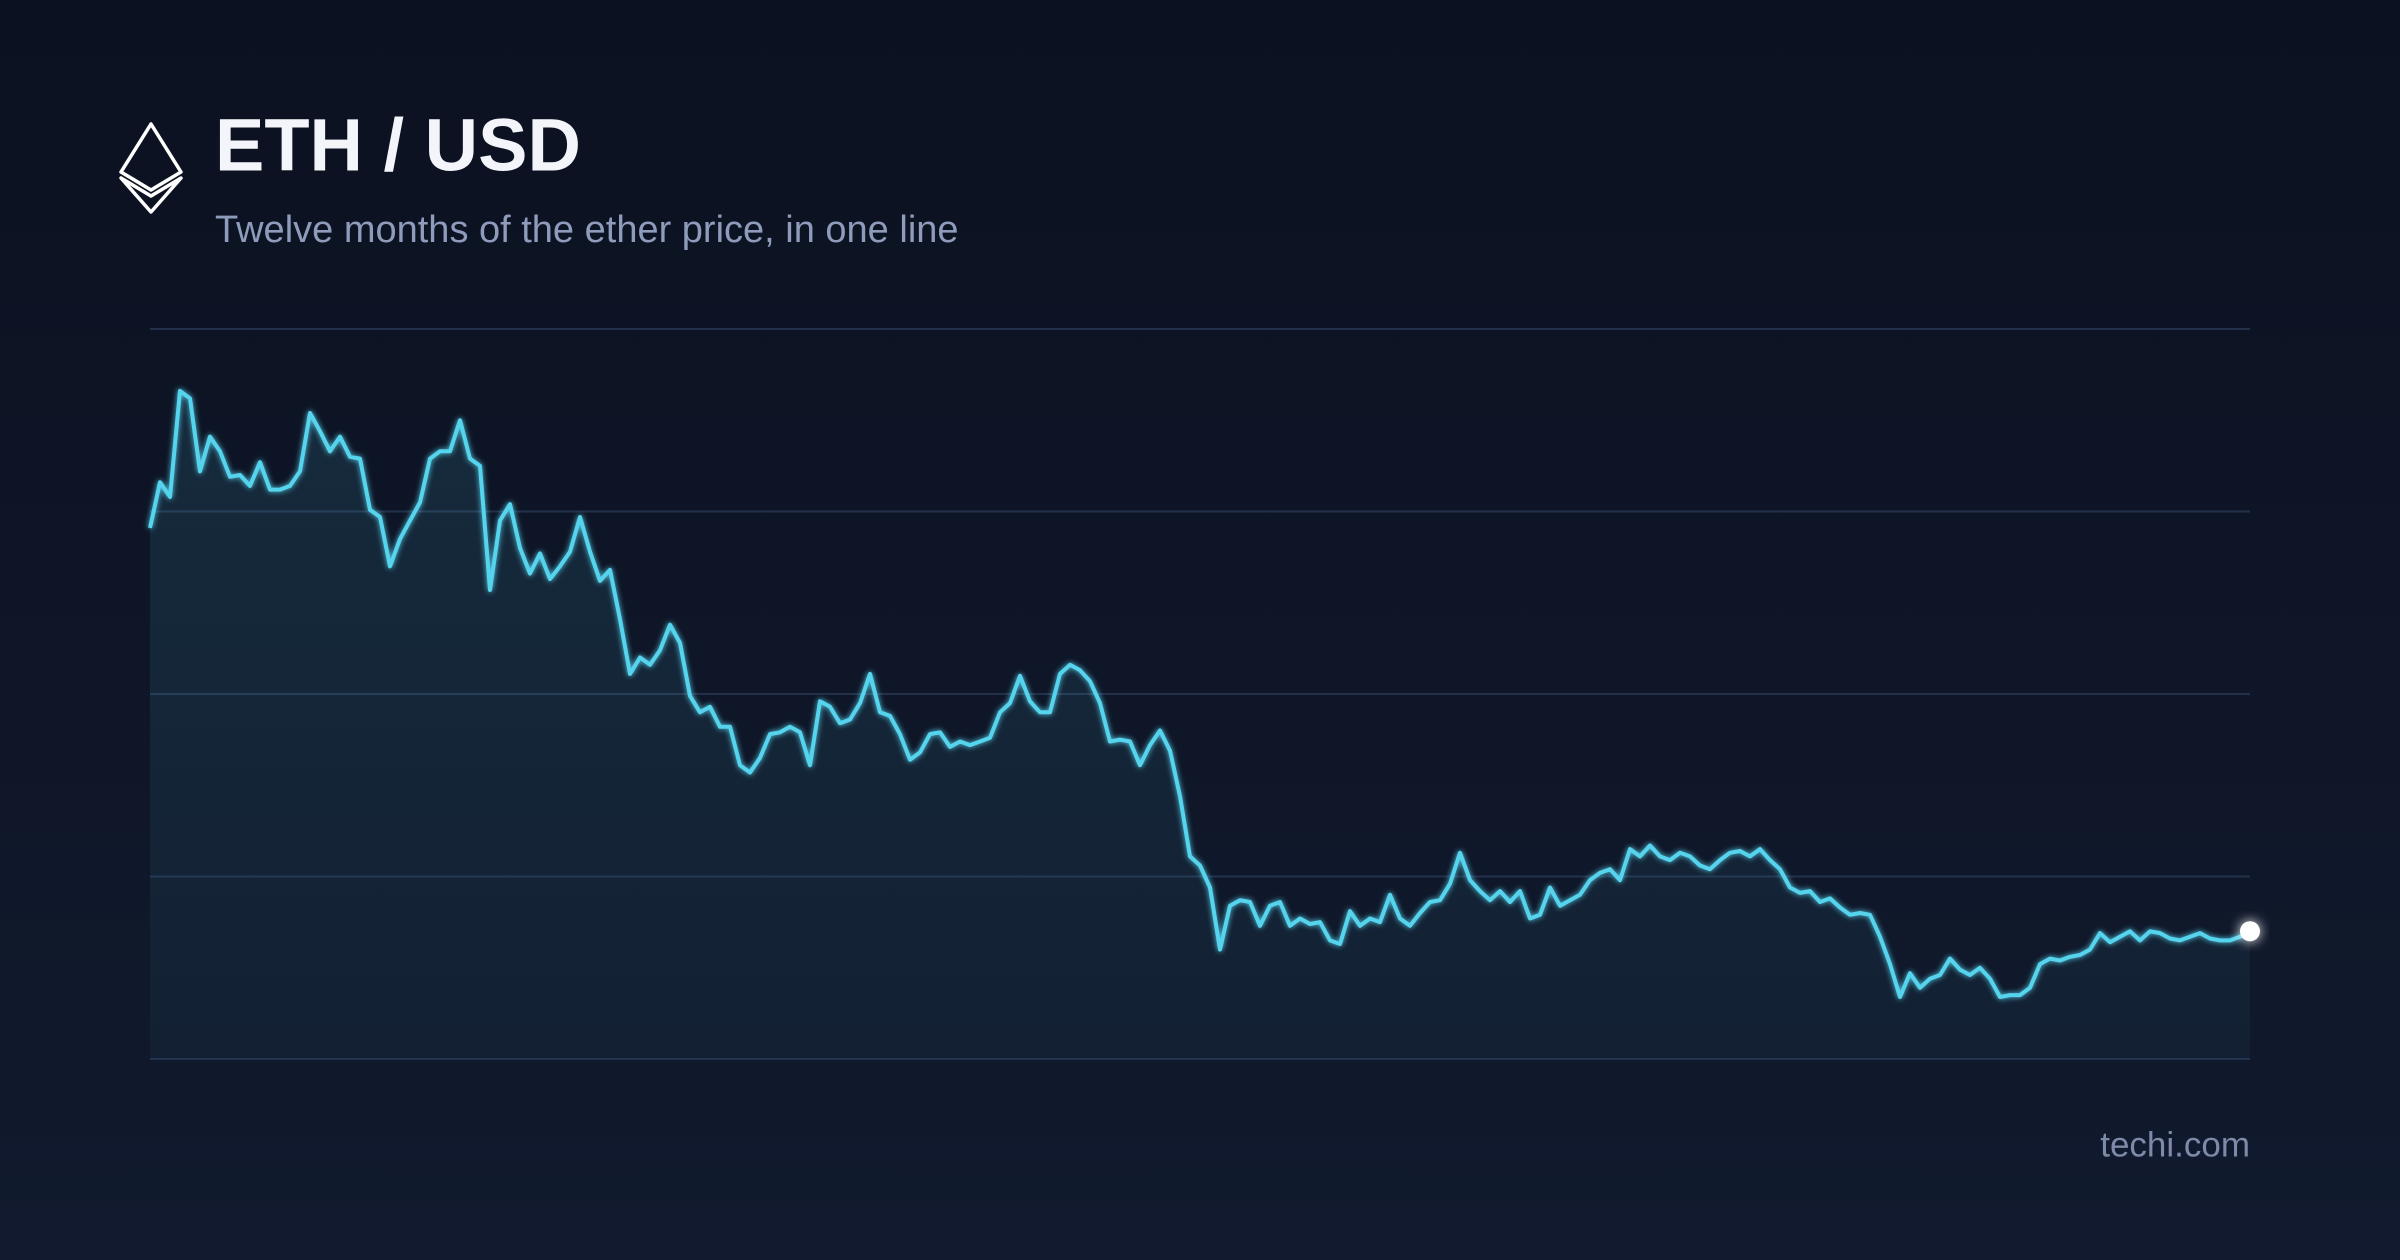  Describe the element at coordinates (398, 145) in the screenshot. I see `chart-title: ETH / USD` at that location.